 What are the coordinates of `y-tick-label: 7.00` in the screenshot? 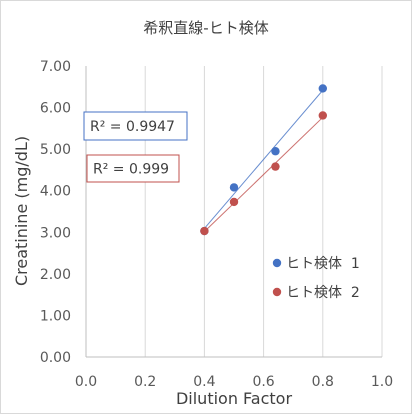 It's located at (55, 67).